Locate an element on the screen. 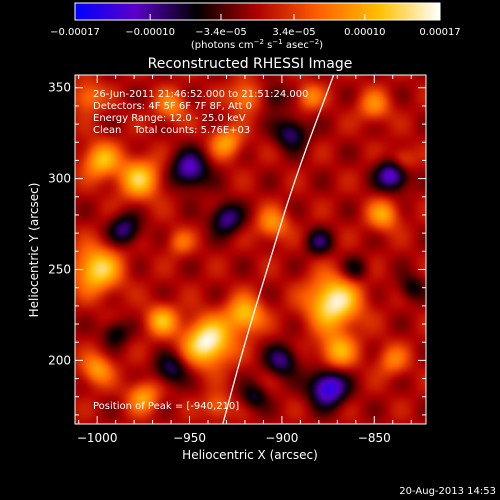 This screenshot has width=500, height=500. annotation-energy-range: Energy Range: 12.0 - 25.0 keV is located at coordinates (169, 118).